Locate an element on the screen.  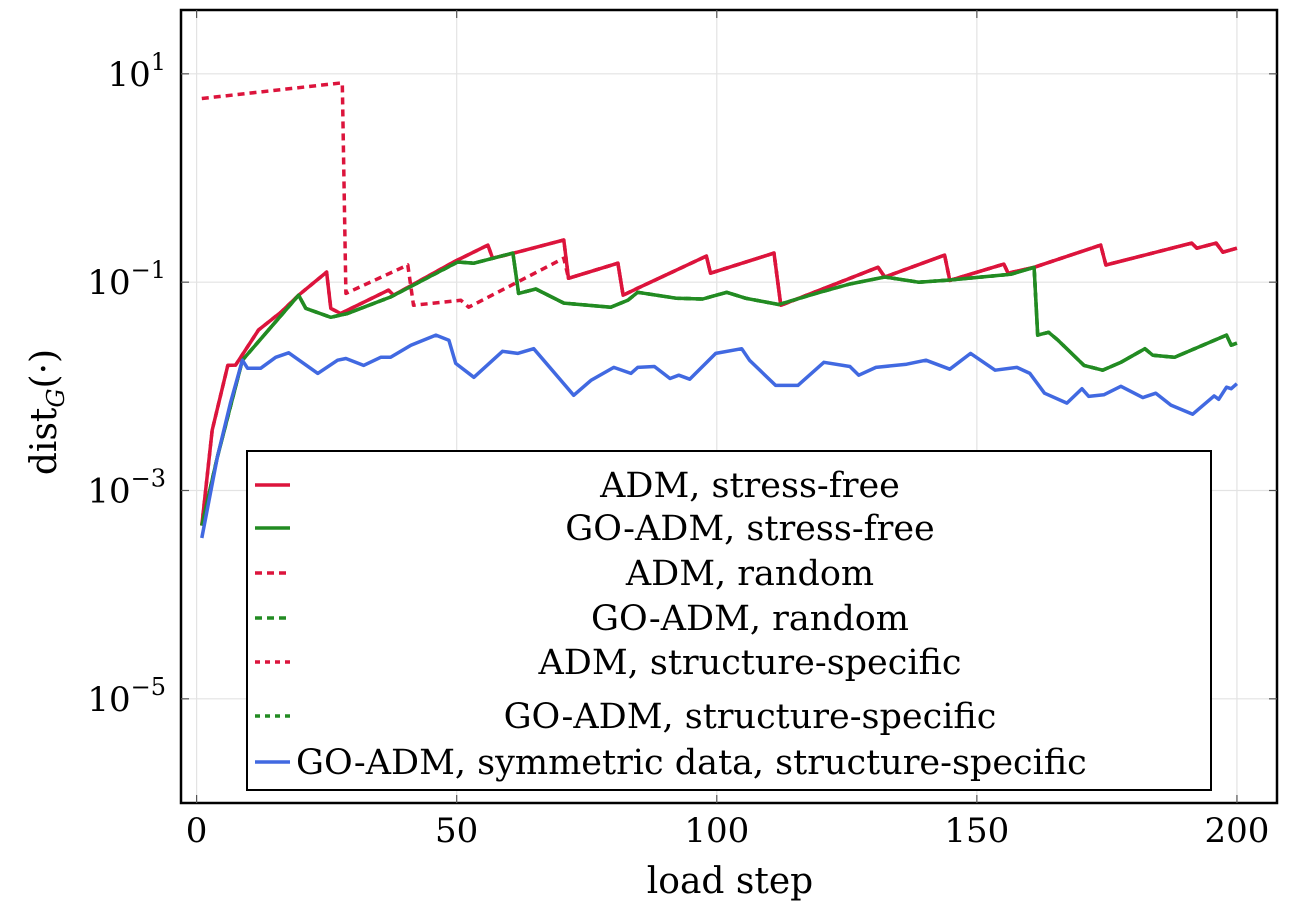
y-tick-label-exponent: −3 is located at coordinates (148, 478).